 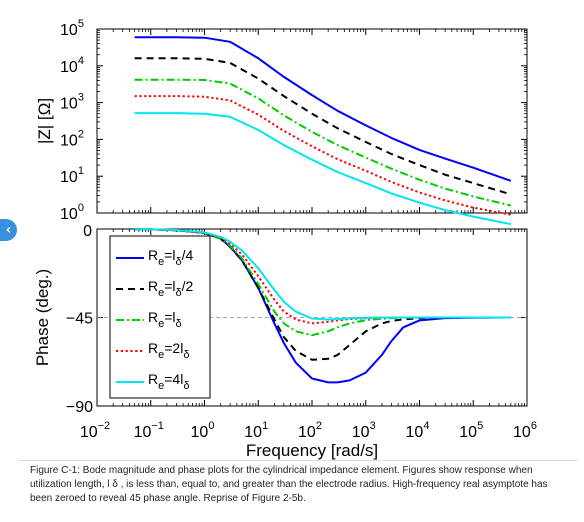 I want to click on legend-label: Re=lδ/4, so click(x=171, y=257).